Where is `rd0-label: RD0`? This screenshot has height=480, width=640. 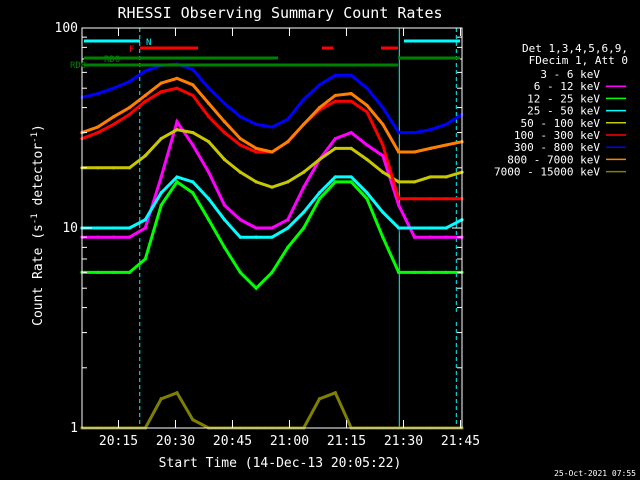 rd0-label: RD0 is located at coordinates (112, 60).